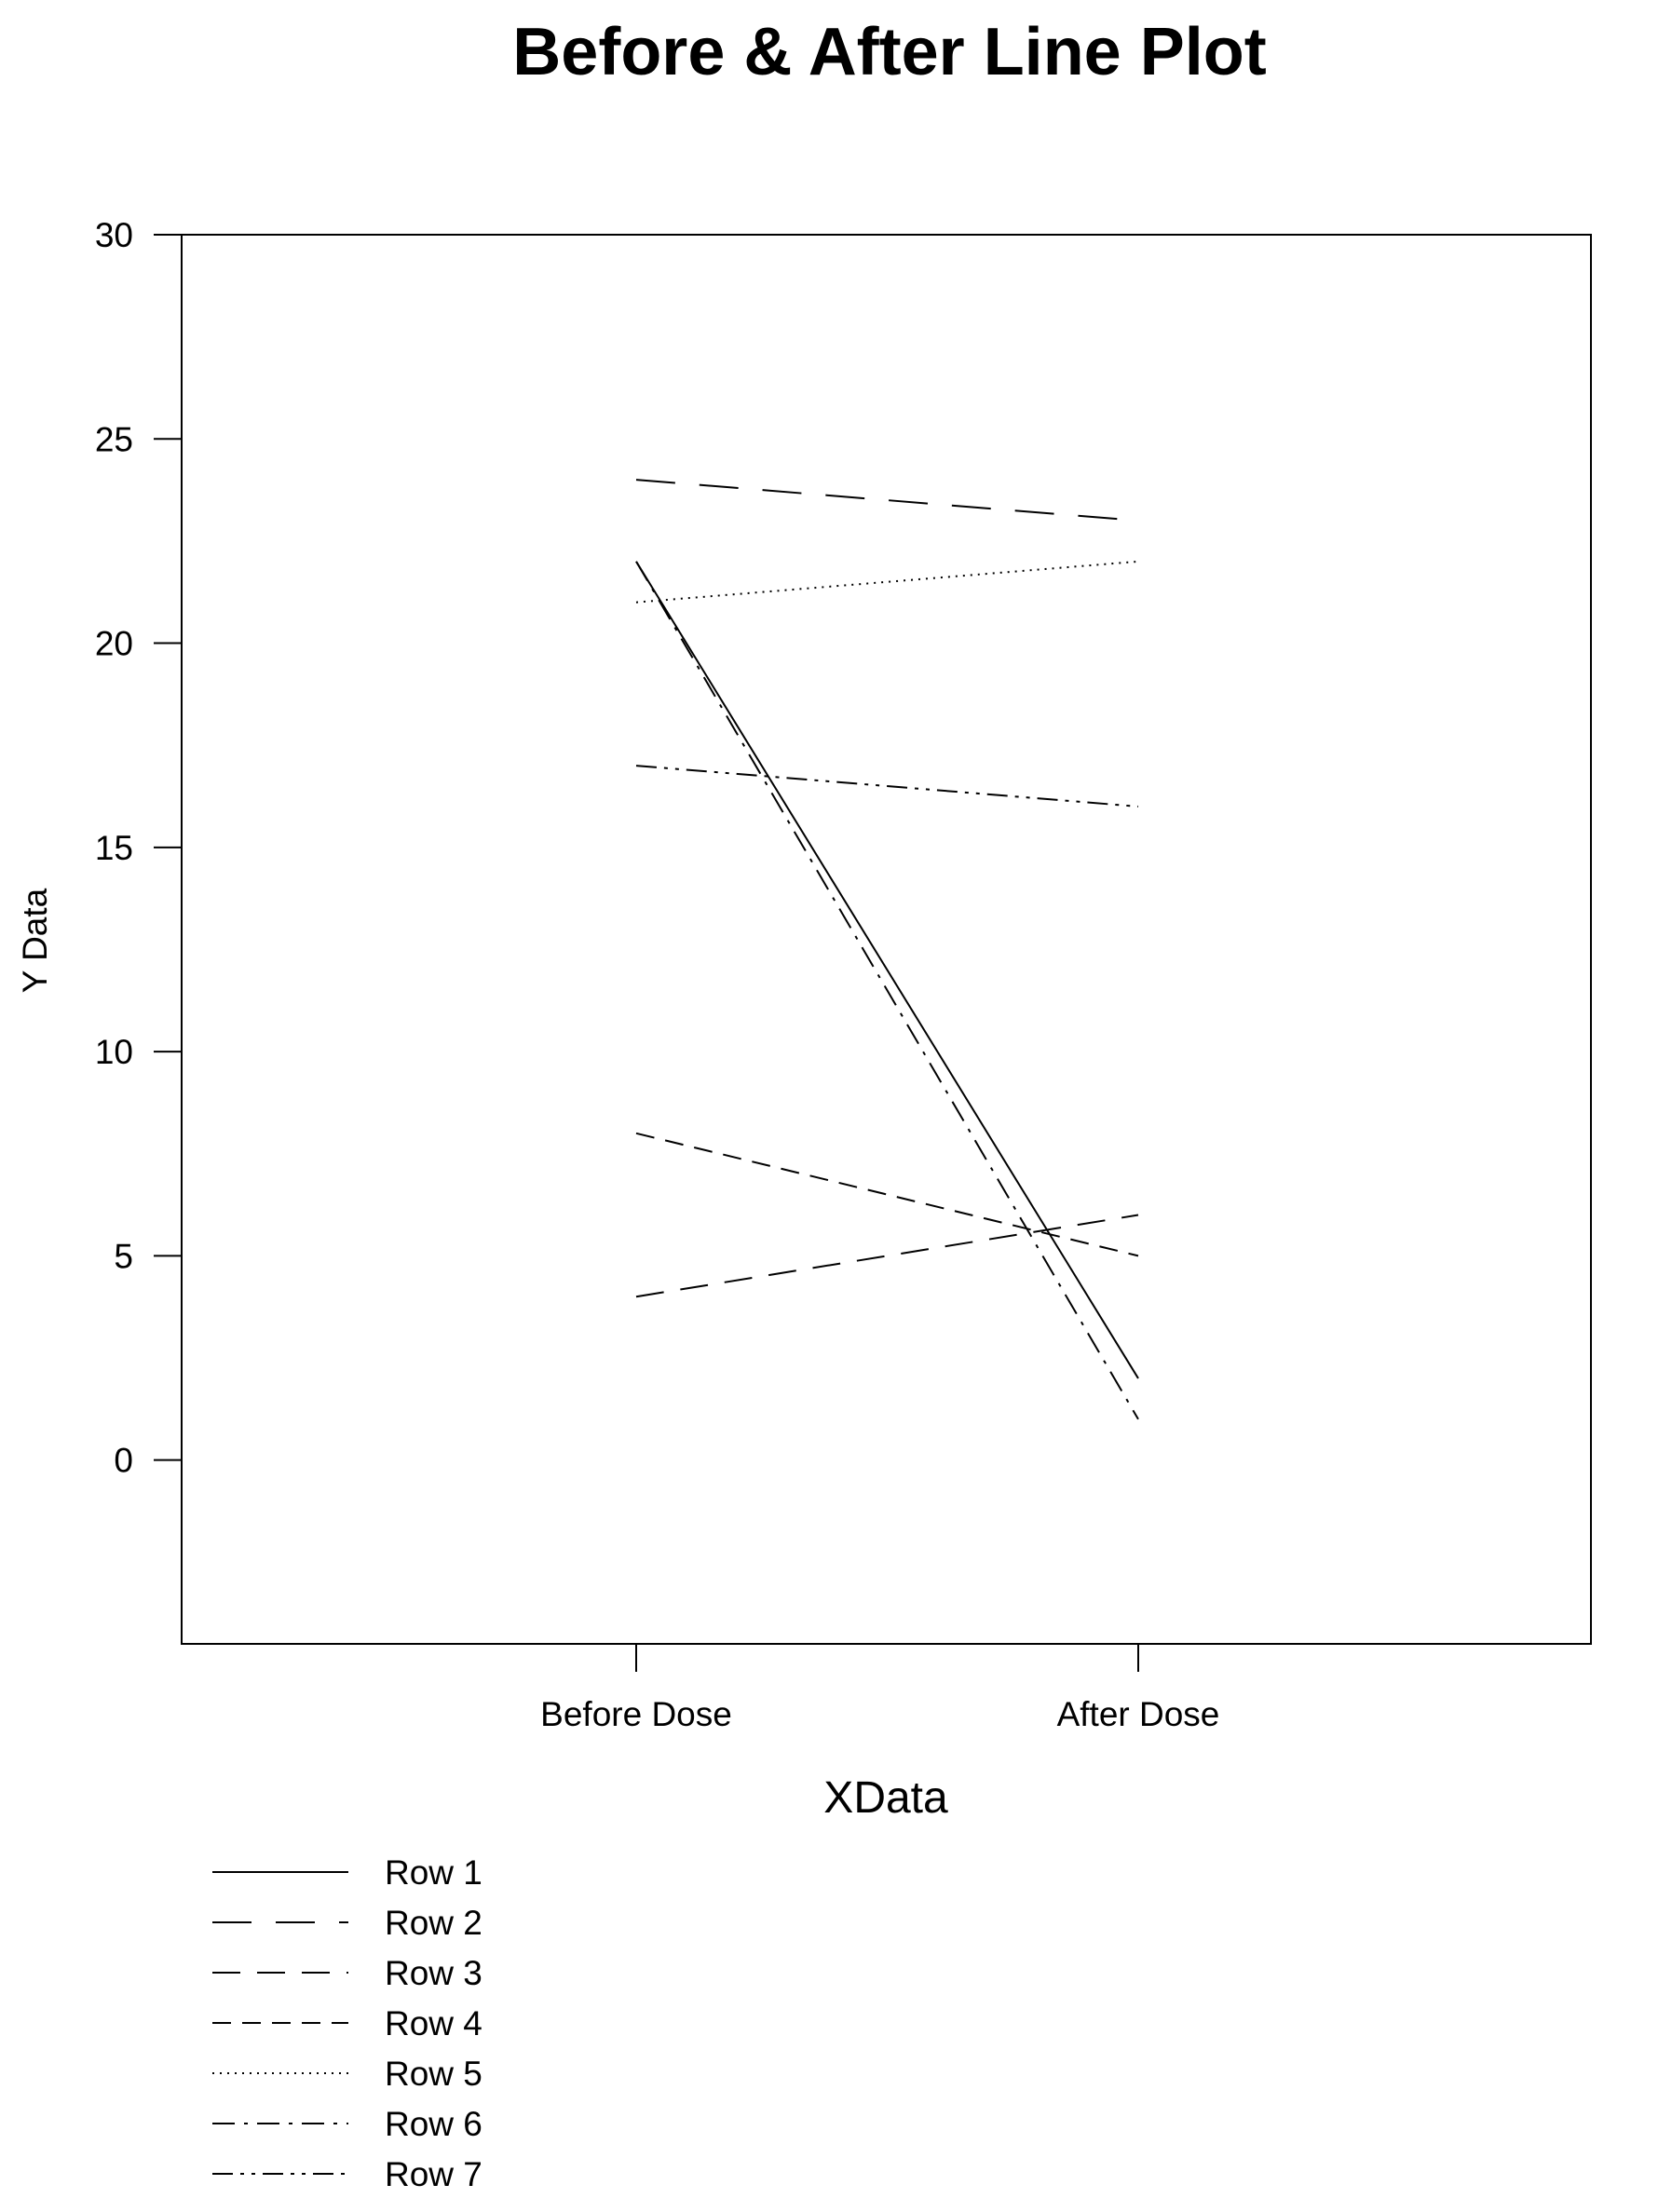 Image resolution: width=1658 pixels, height=2212 pixels. I want to click on legend-label: Row 6, so click(433, 2124).